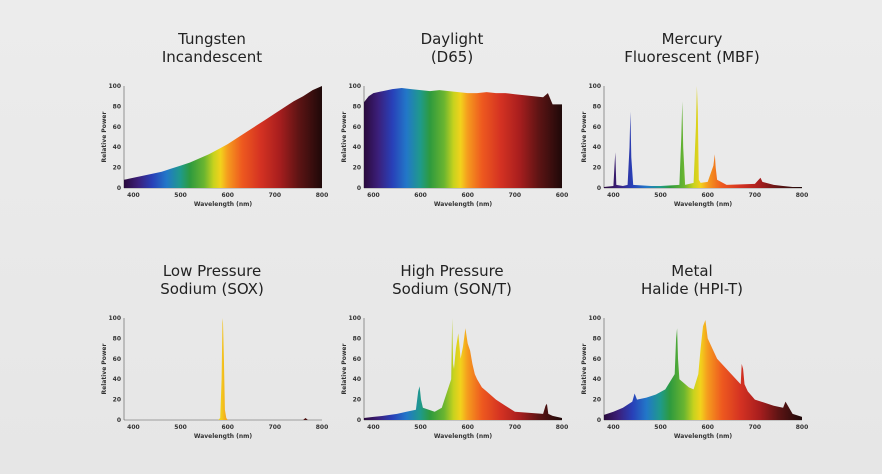  I want to click on chart-title-line: Halide (HPI-T), so click(692, 289).